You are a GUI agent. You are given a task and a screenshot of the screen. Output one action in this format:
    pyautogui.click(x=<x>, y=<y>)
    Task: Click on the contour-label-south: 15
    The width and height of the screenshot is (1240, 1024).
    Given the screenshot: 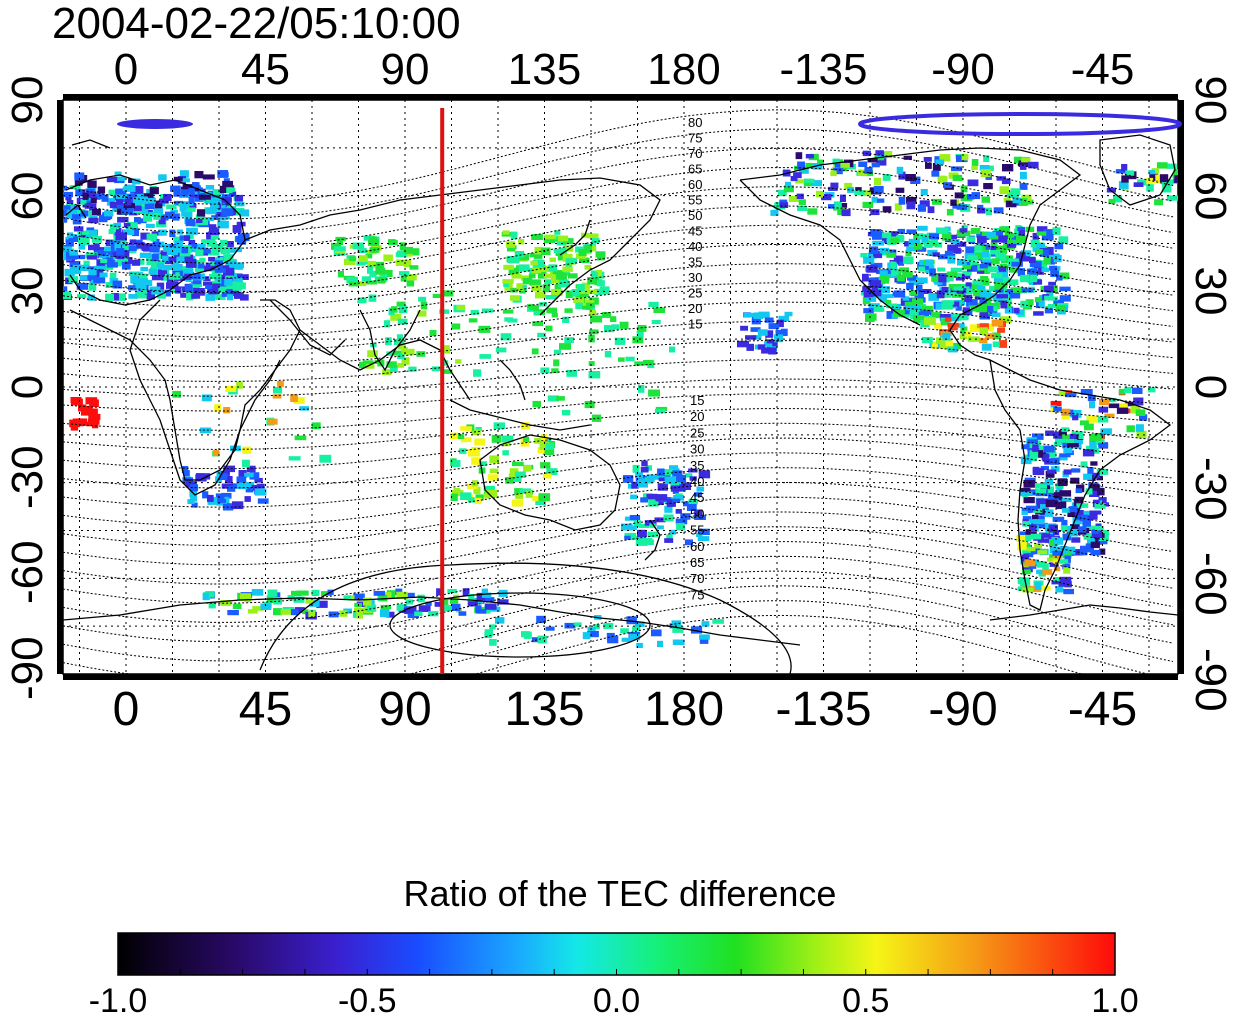 What is the action you would take?
    pyautogui.click(x=697, y=400)
    